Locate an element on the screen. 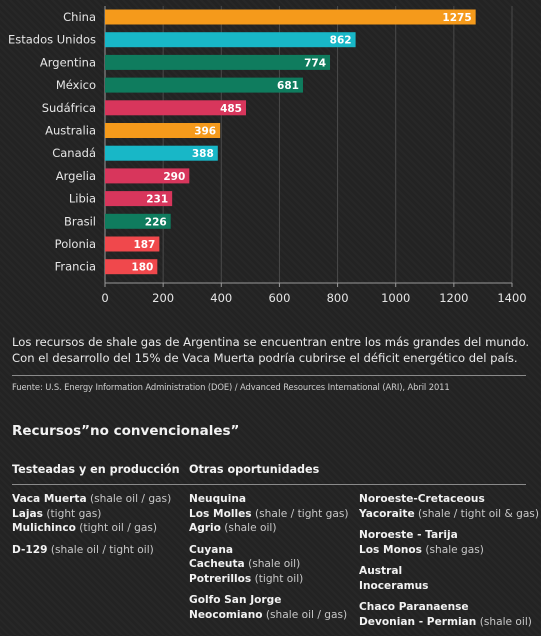 Image resolution: width=541 pixels, height=636 pixels. resource-item: Neuquina is located at coordinates (269, 499).